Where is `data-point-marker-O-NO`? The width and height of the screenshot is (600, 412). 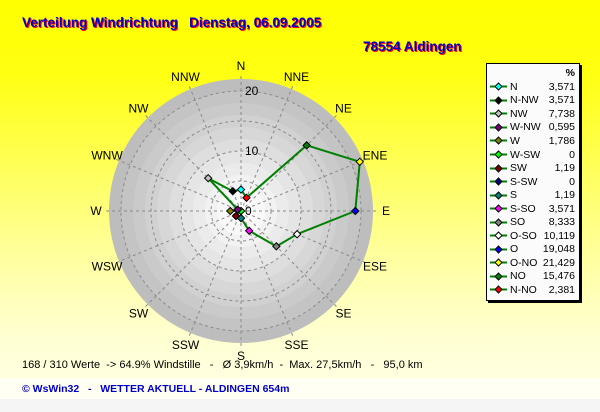 data-point-marker-O-NO is located at coordinates (360, 162).